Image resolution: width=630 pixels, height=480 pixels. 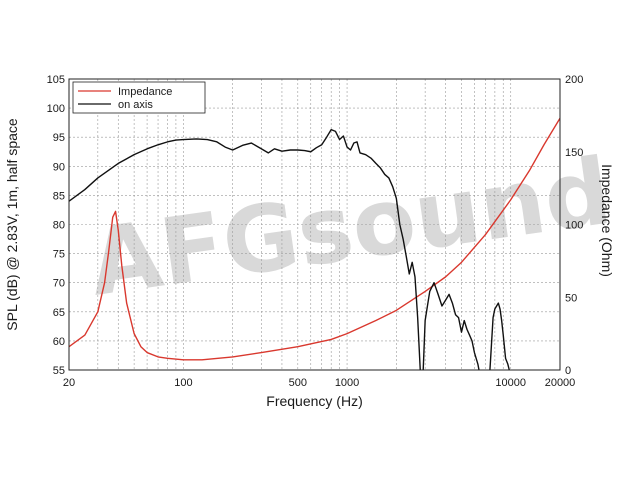 What do you see at coordinates (135, 105) in the screenshot?
I see `legend-label-on-axis: on axis` at bounding box center [135, 105].